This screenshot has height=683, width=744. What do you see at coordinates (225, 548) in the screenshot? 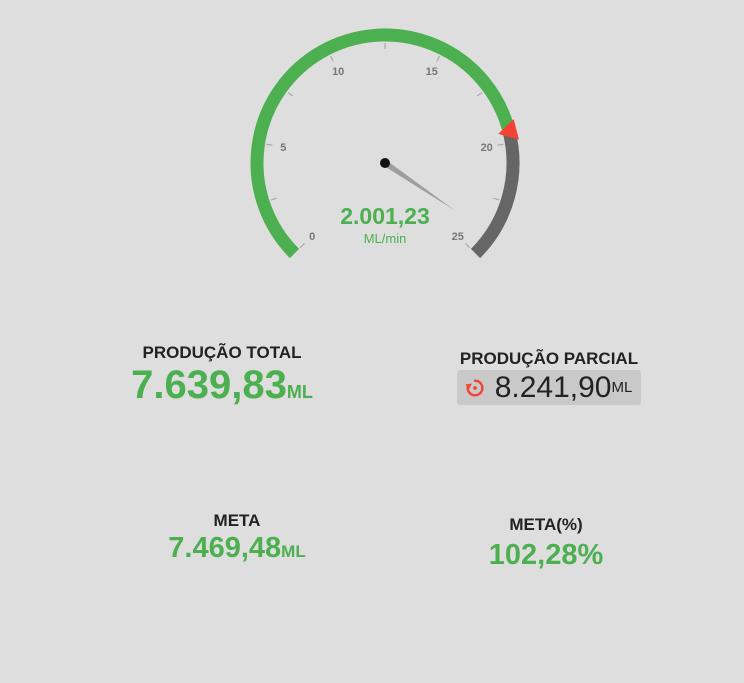
I see `meta-value: 7.469,48` at bounding box center [225, 548].